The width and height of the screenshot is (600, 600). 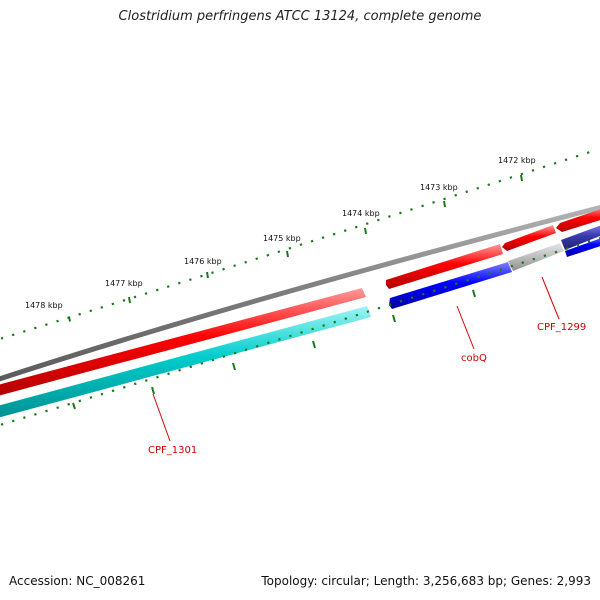 I want to click on gene-label-cpf1299: CPF_1299, so click(x=561, y=327).